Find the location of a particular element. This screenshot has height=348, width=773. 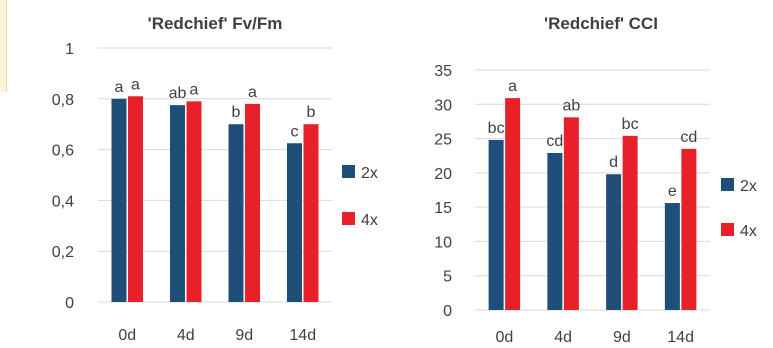

bar-data-label: e is located at coordinates (672, 191).